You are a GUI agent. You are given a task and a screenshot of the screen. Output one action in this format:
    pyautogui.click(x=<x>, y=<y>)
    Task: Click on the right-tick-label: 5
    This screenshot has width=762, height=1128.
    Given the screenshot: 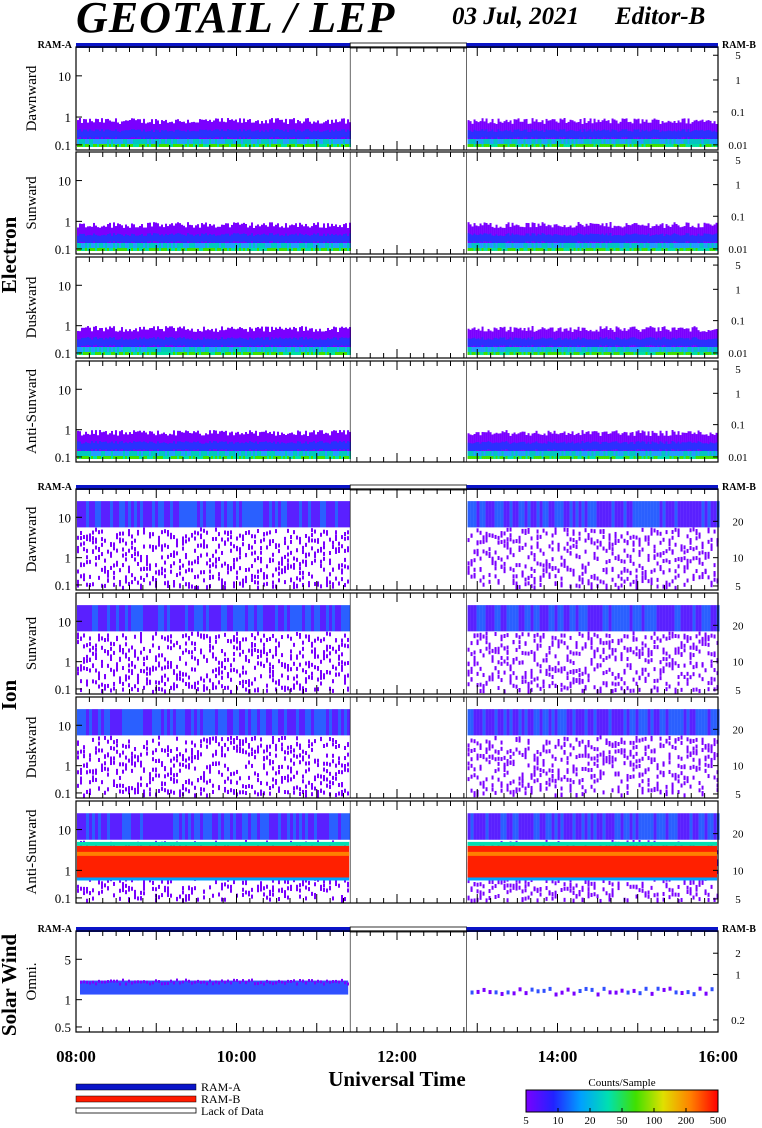 What is the action you would take?
    pyautogui.click(x=738, y=266)
    